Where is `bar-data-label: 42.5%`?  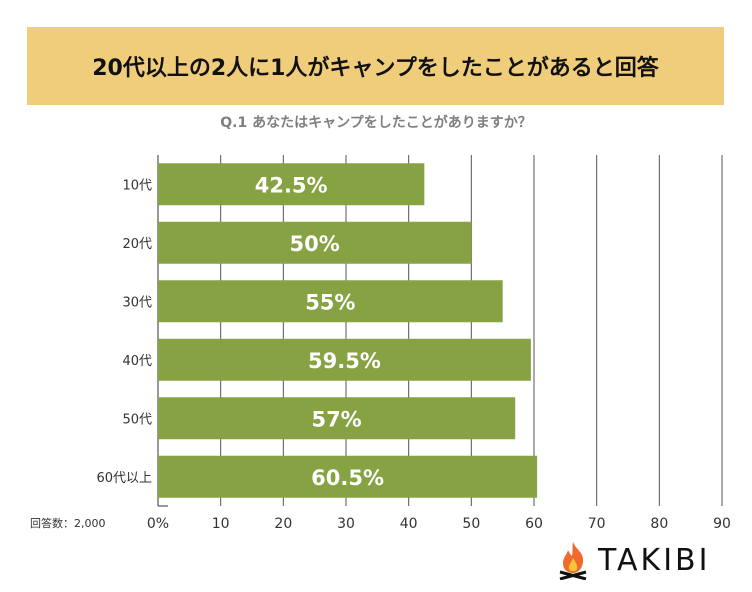
bar-data-label: 42.5% is located at coordinates (291, 185).